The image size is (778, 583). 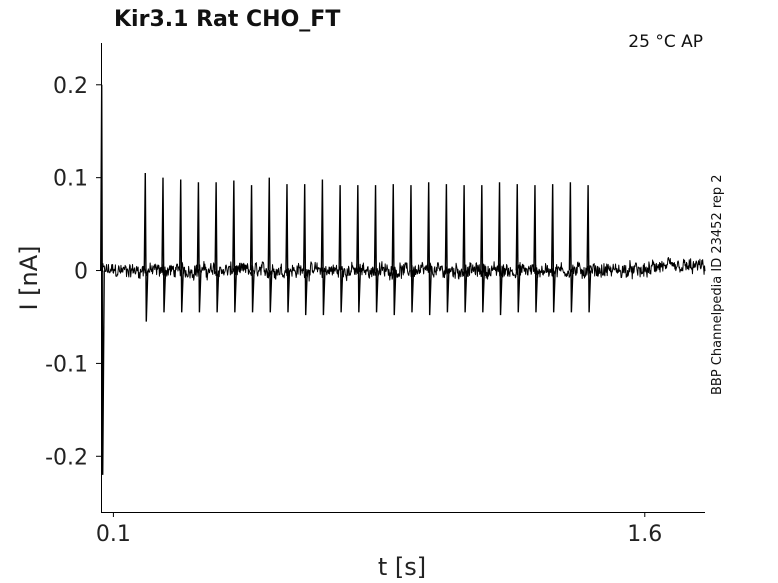 I want to click on x-tick-label: 0.1, so click(x=113, y=534).